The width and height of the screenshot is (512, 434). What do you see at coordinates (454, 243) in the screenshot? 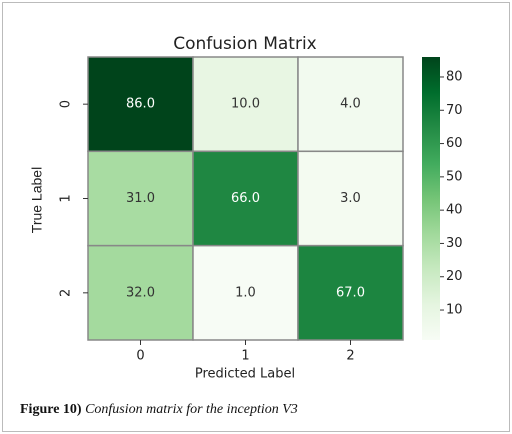
I see `colorbar-tick-label: 30` at bounding box center [454, 243].